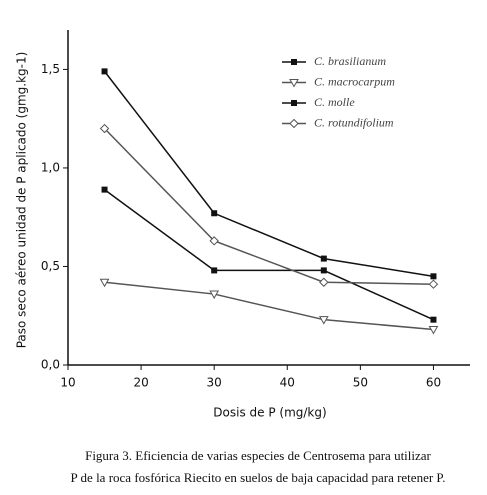 This screenshot has height=495, width=487. Describe the element at coordinates (50, 69) in the screenshot. I see `y-tick-label: 1,5` at that location.